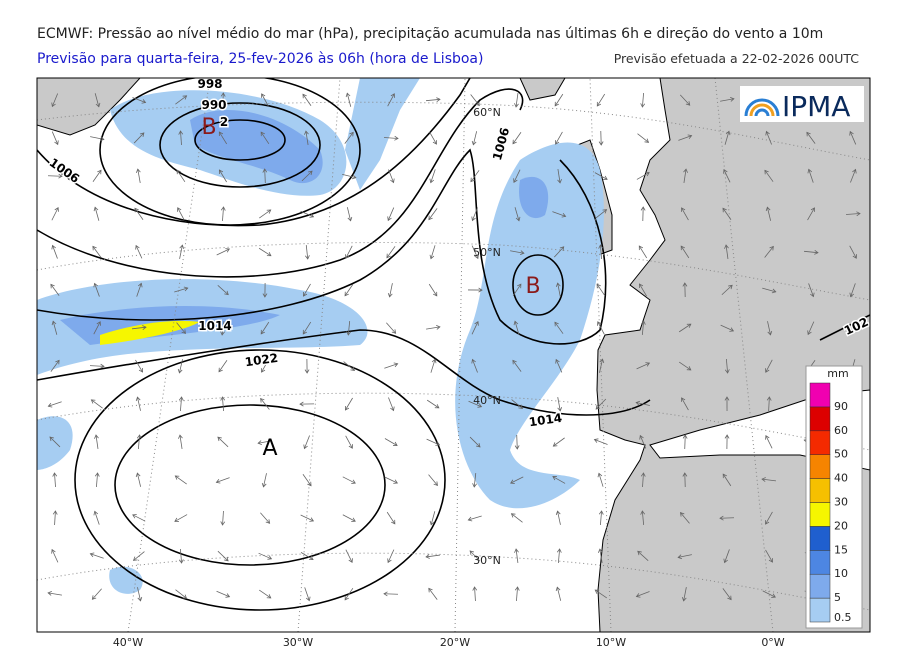 The width and height of the screenshot is (920, 660). What do you see at coordinates (455, 642) in the screenshot?
I see `lon-label: 20°W` at bounding box center [455, 642].